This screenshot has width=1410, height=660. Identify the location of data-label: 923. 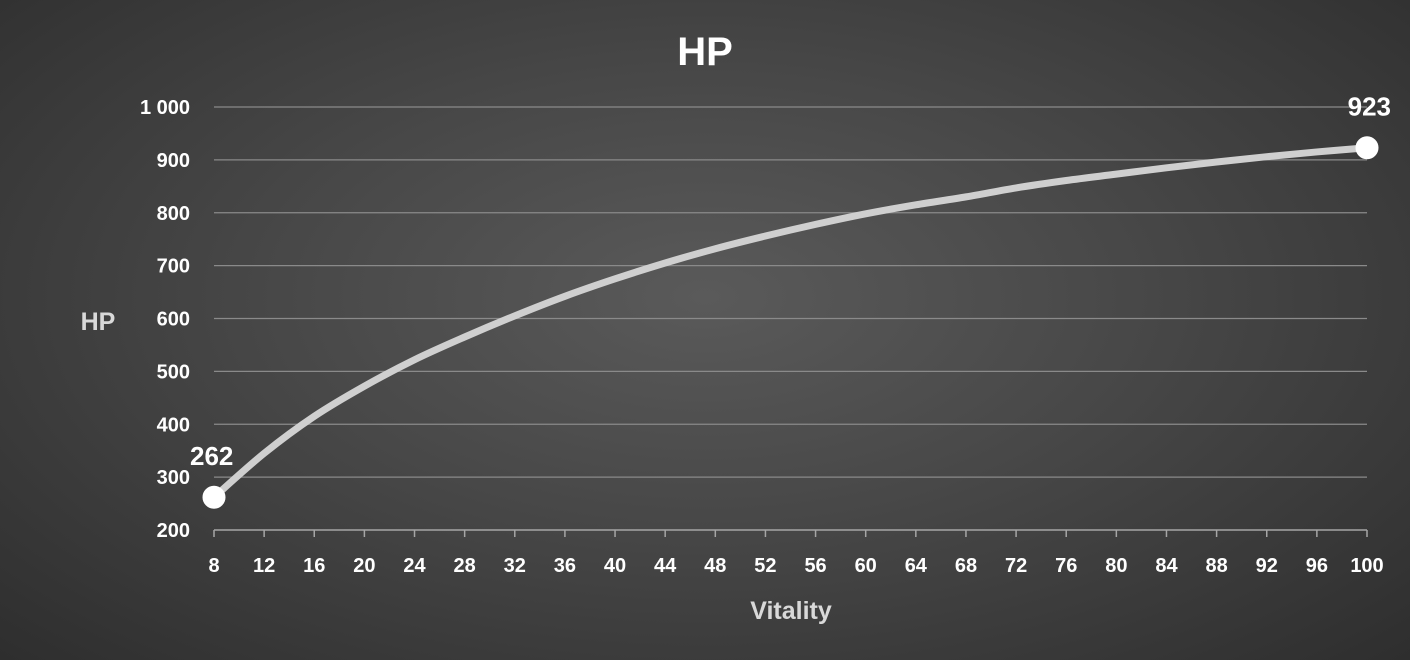
(1369, 107).